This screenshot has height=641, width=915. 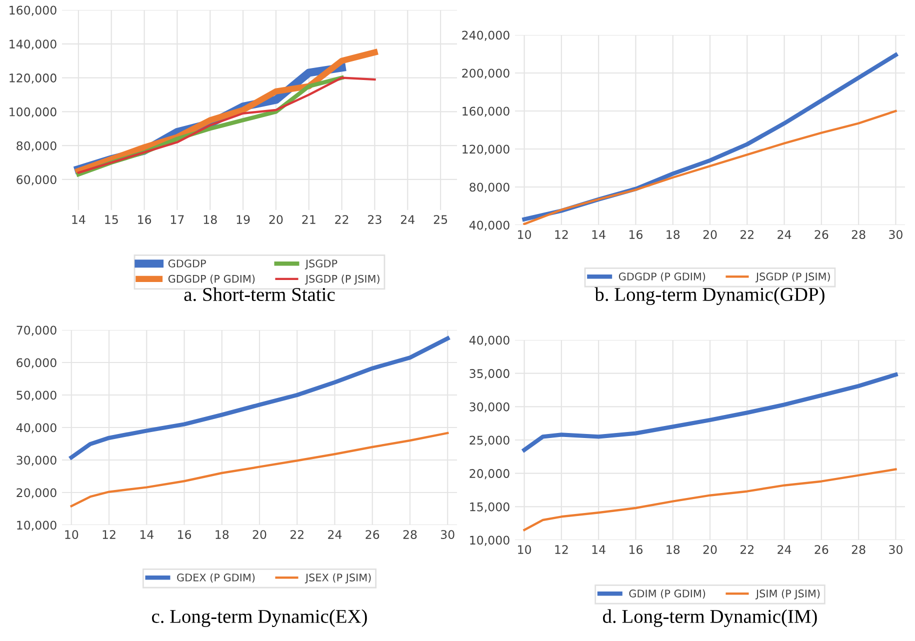 I want to click on x-tick-label: 25, so click(x=441, y=219).